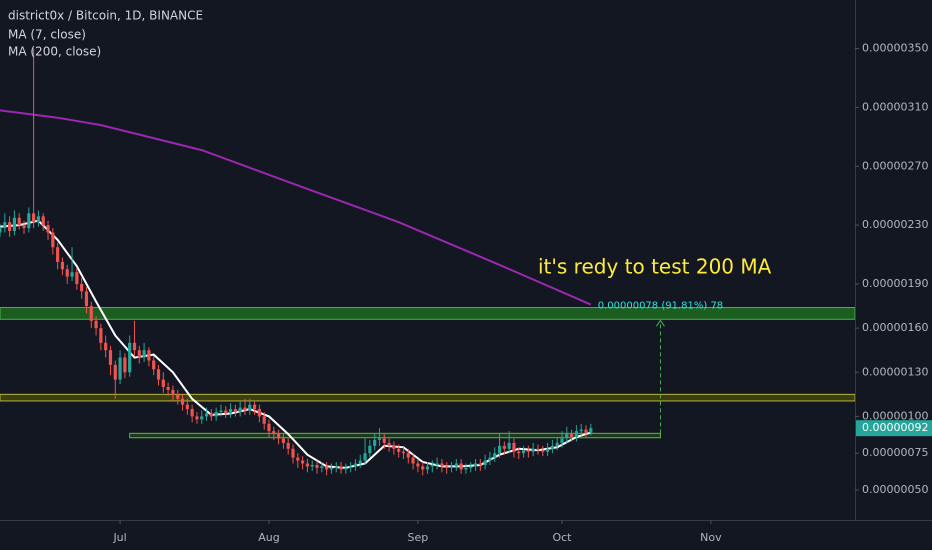  What do you see at coordinates (418, 537) in the screenshot?
I see `x-tick-label: Sep` at bounding box center [418, 537].